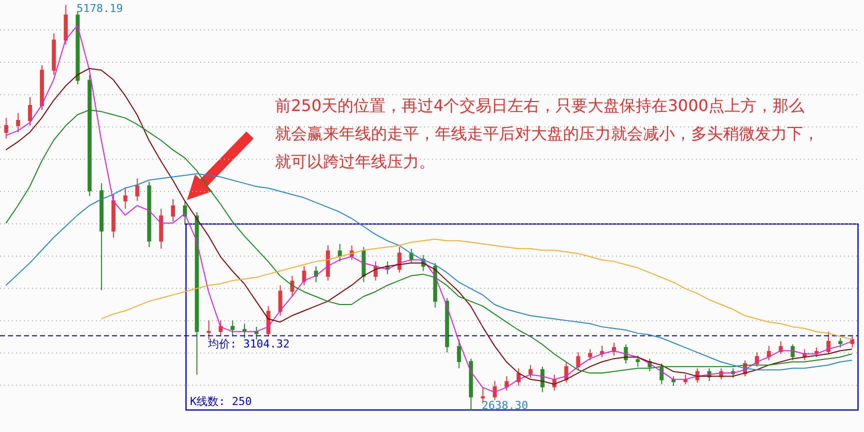  I want to click on ref-line-label: 均价: 3104.32, so click(248, 344).